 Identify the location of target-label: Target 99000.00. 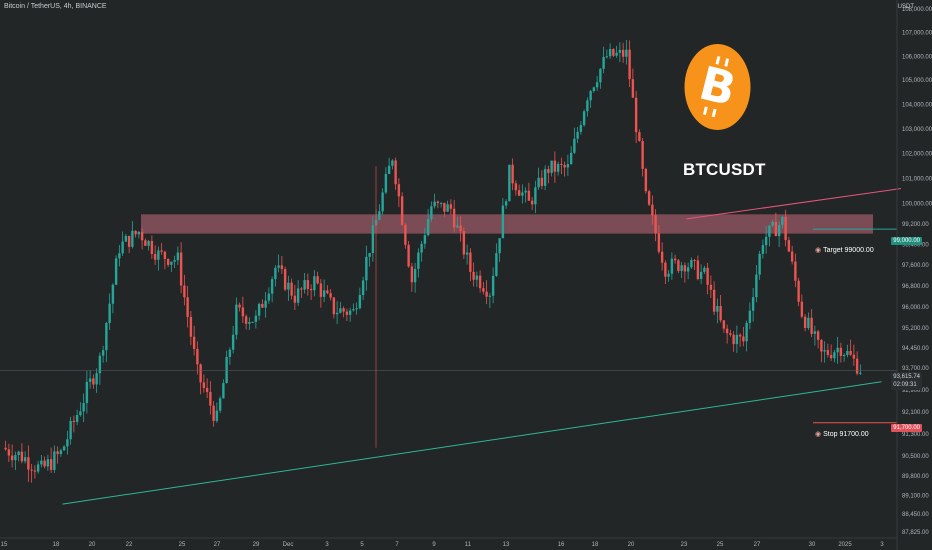
(848, 250).